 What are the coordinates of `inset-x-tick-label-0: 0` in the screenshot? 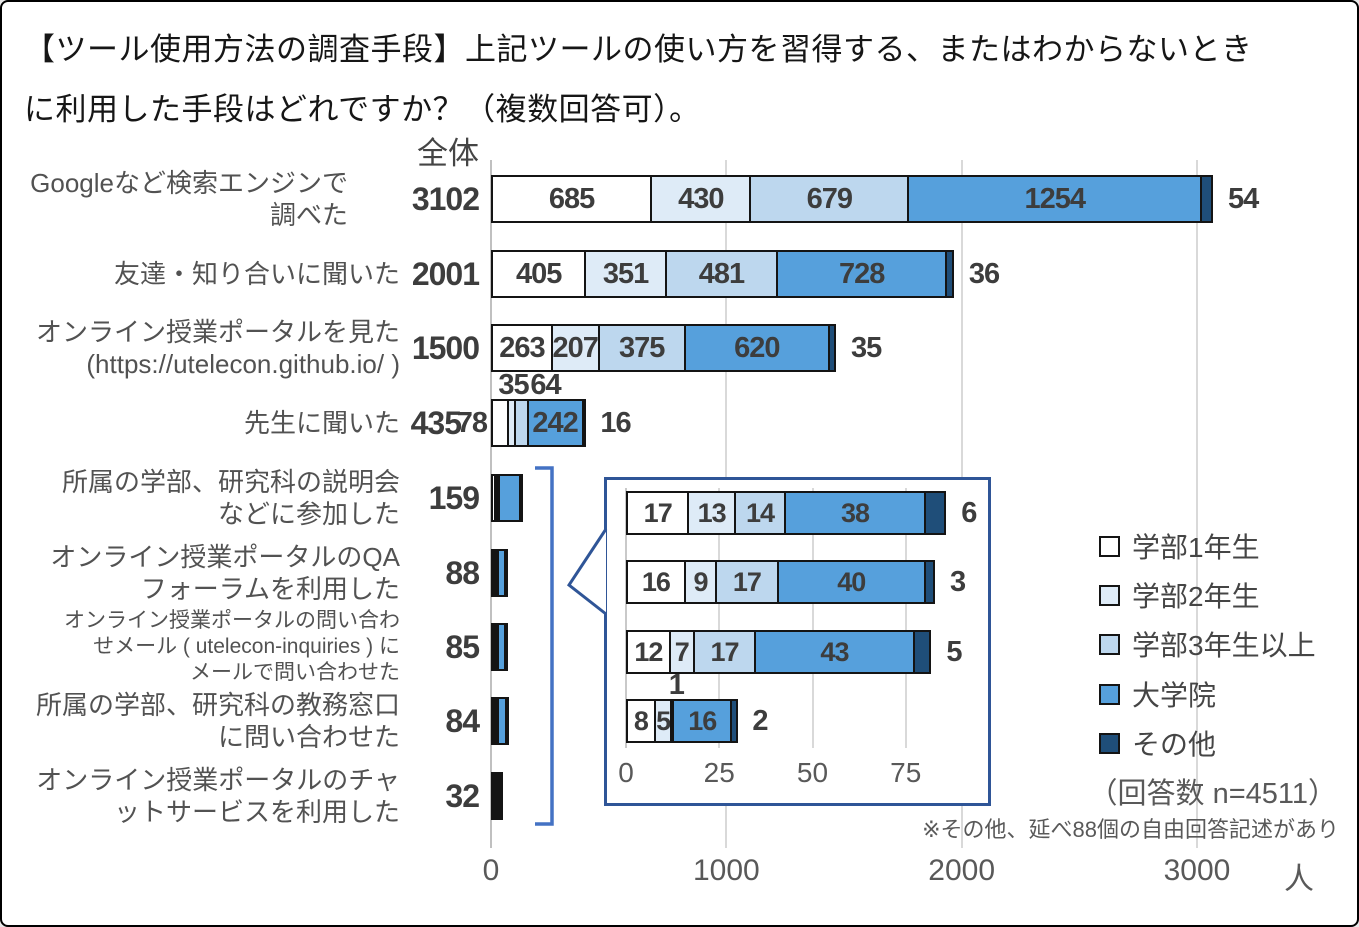 It's located at (626, 772).